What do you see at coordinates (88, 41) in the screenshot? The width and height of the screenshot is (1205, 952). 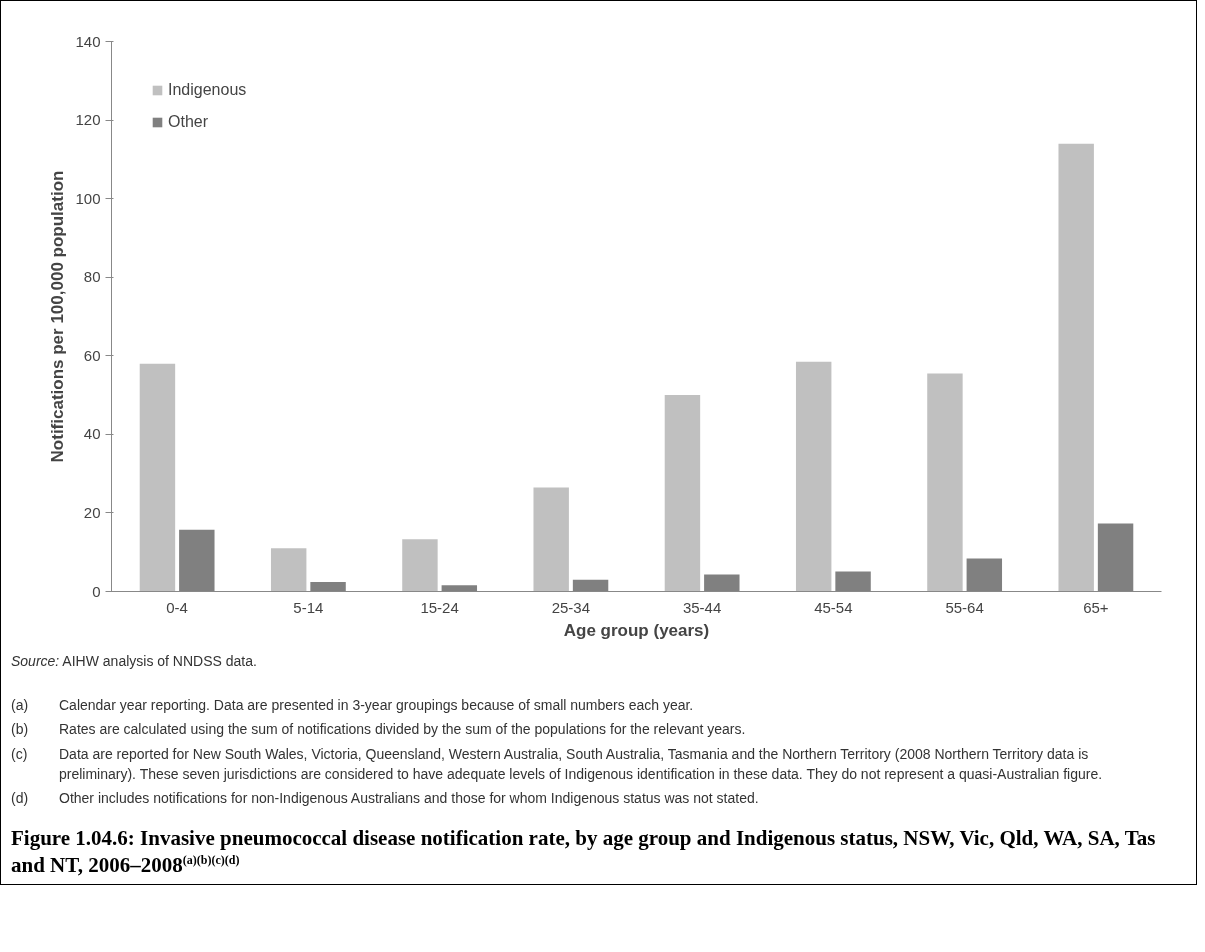 I see `y-tick-label: 140` at bounding box center [88, 41].